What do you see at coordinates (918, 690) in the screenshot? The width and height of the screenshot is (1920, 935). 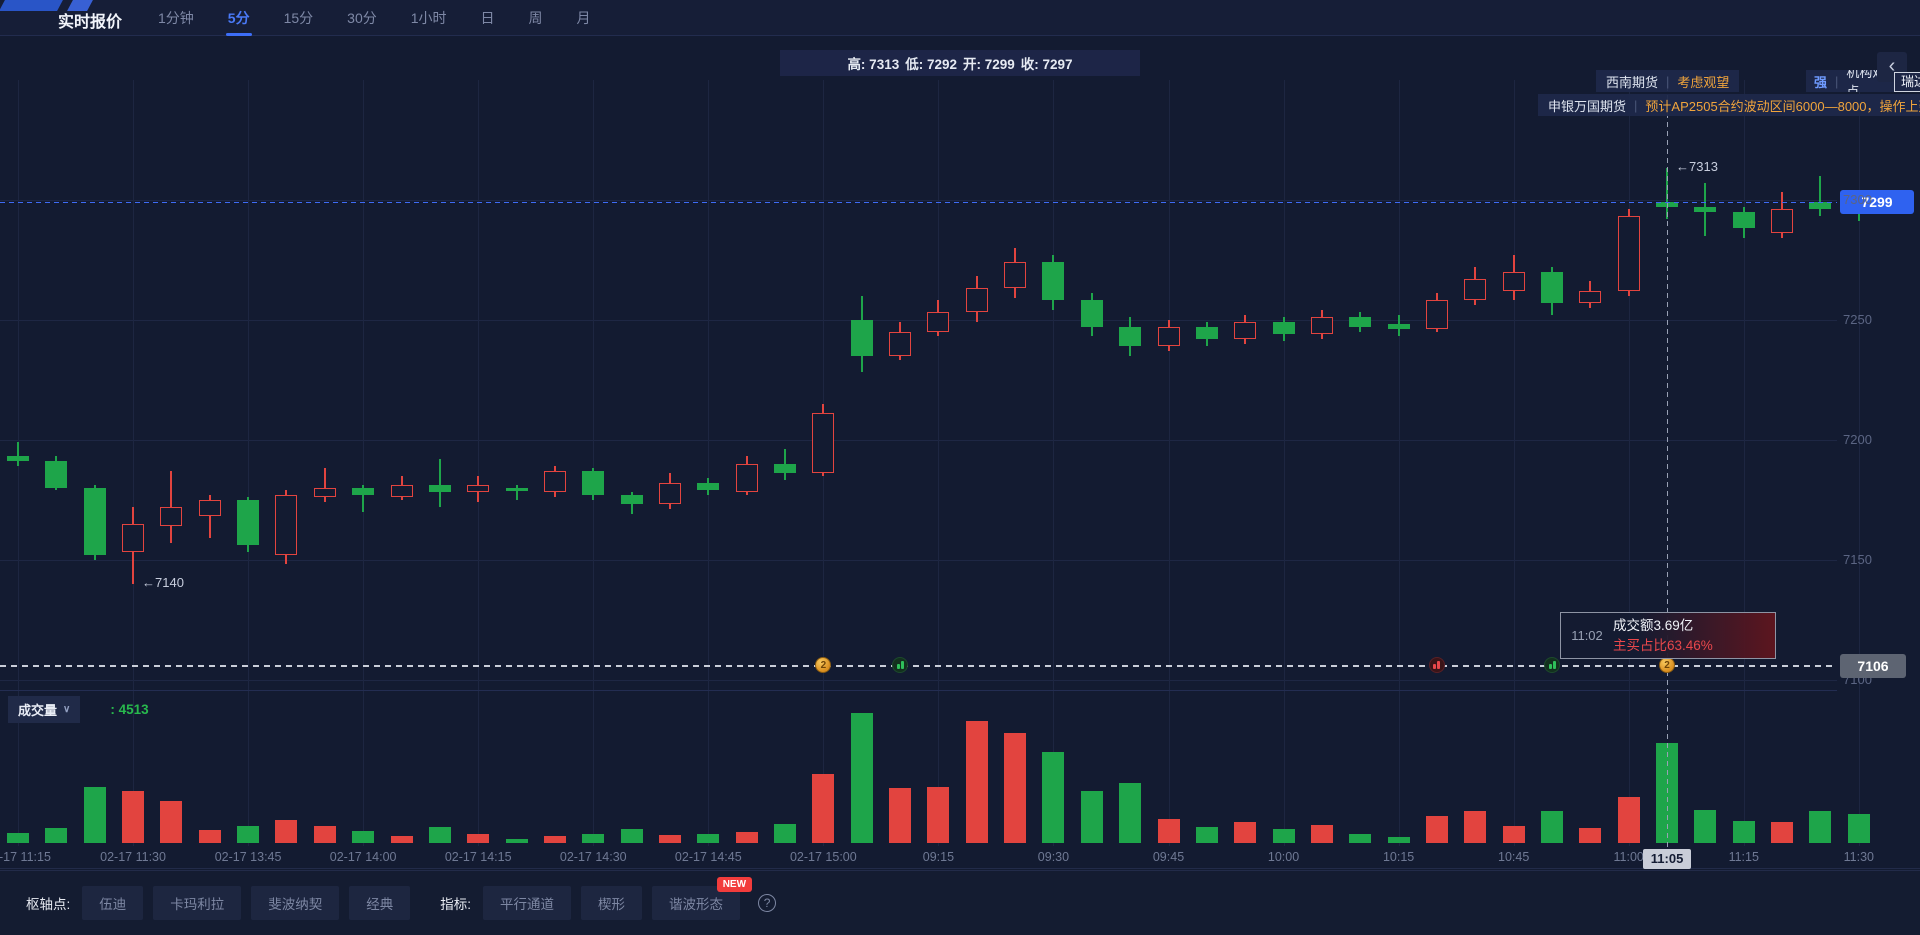 I see `pane-divider` at bounding box center [918, 690].